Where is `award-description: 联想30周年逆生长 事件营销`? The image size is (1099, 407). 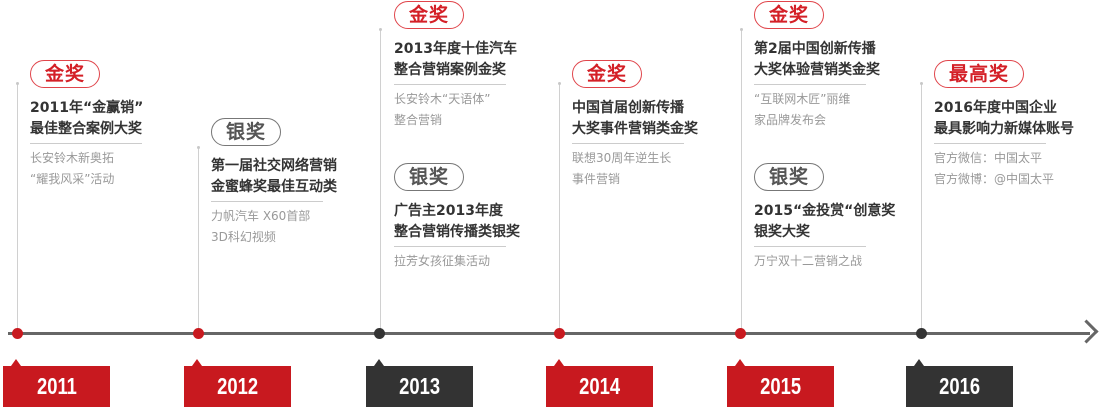
award-description: 联想30周年逆生长 事件营销 is located at coordinates (622, 168).